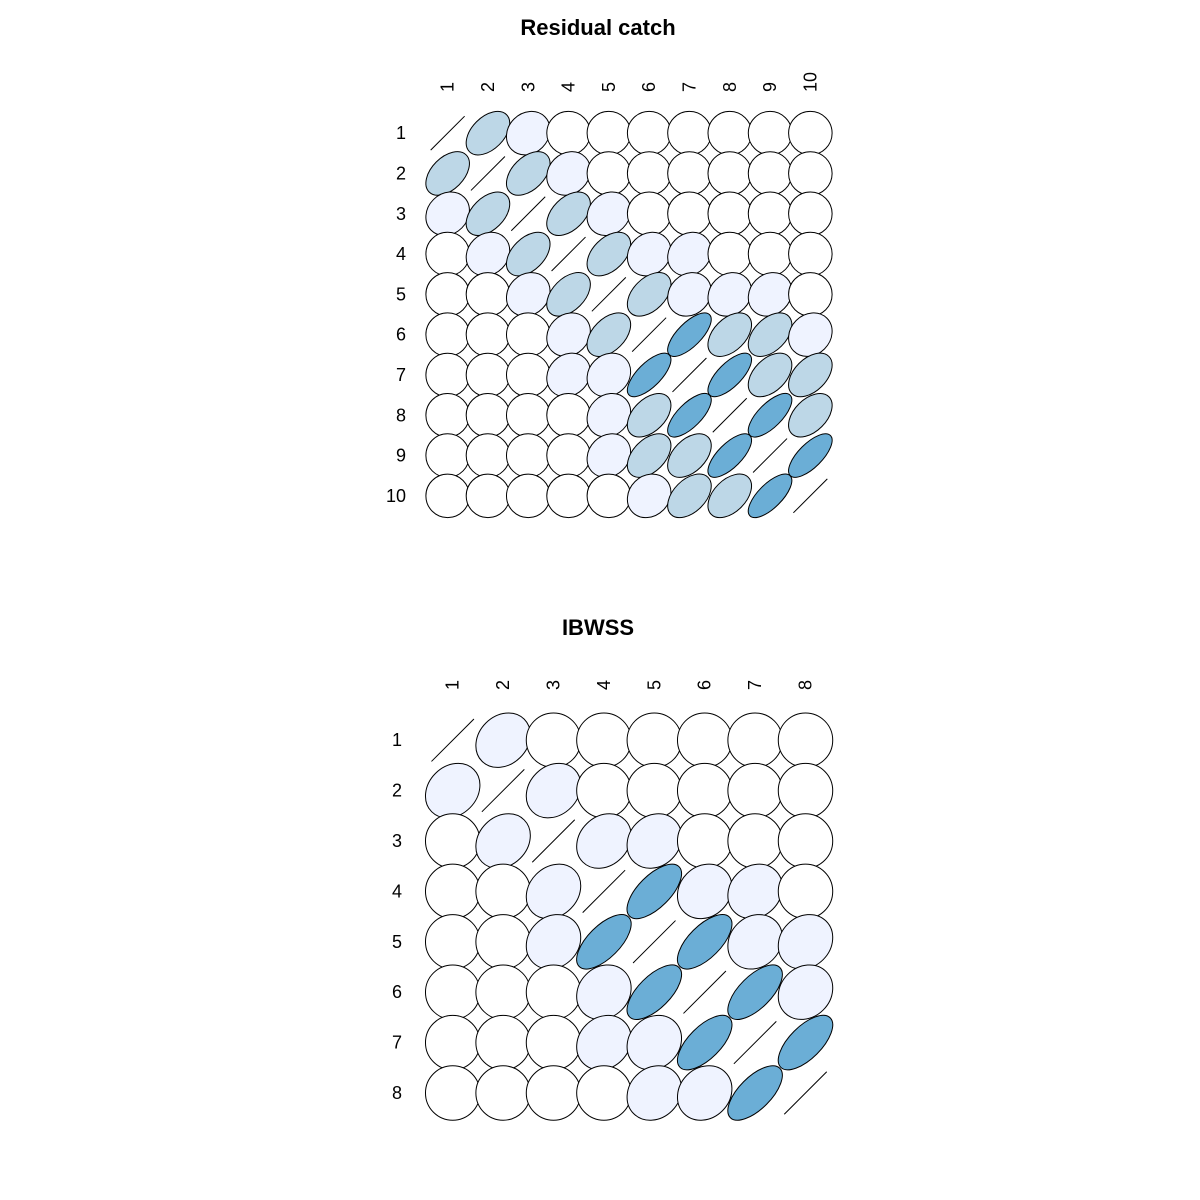  Describe the element at coordinates (755, 685) in the screenshot. I see `col-label: 7` at that location.